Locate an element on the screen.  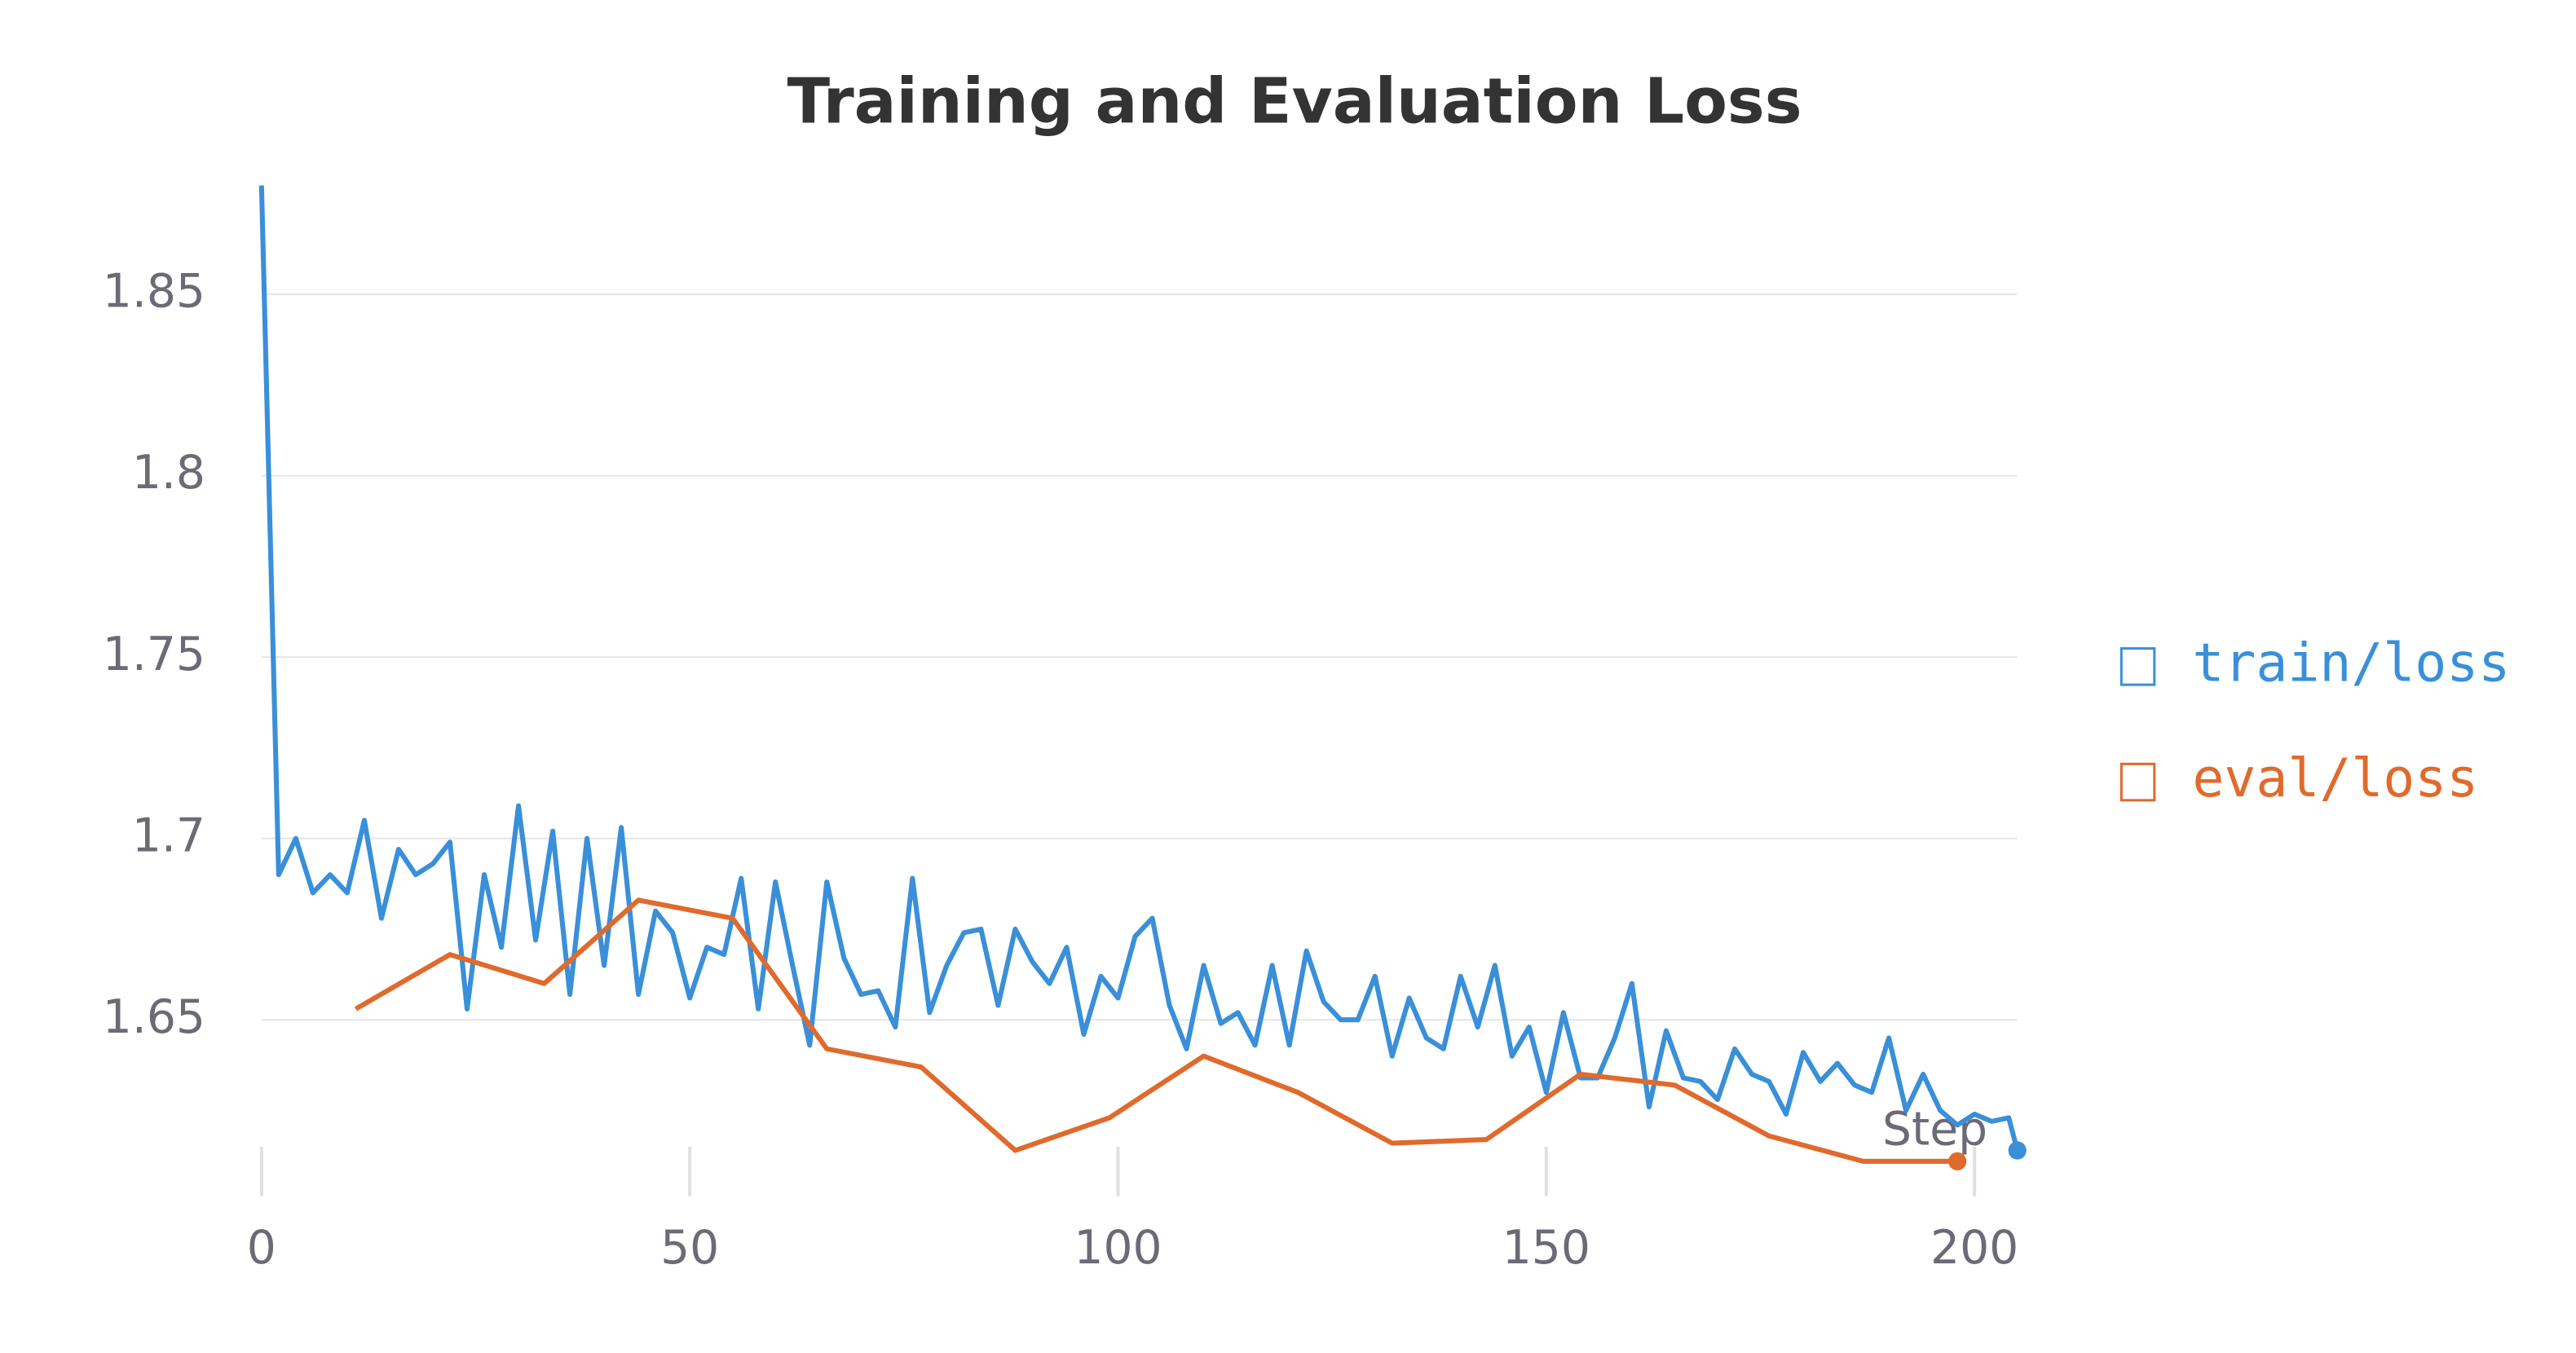
legend-label: train/loss is located at coordinates (2351, 663).